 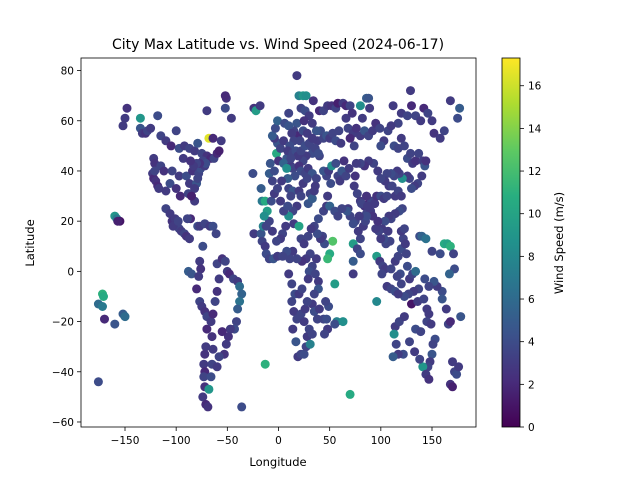 I want to click on y-tick-label: 20, so click(x=67, y=222).